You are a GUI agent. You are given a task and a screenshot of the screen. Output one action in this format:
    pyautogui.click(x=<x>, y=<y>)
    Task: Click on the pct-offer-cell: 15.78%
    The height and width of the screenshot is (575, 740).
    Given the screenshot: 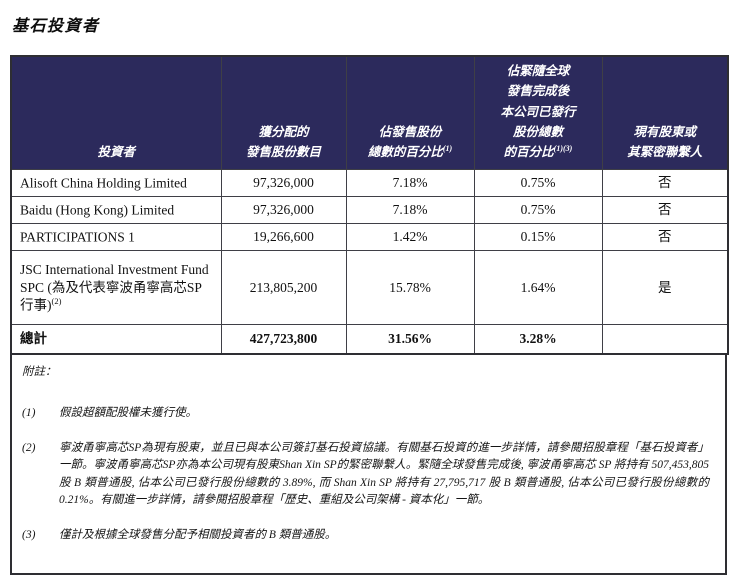 What is the action you would take?
    pyautogui.click(x=410, y=288)
    